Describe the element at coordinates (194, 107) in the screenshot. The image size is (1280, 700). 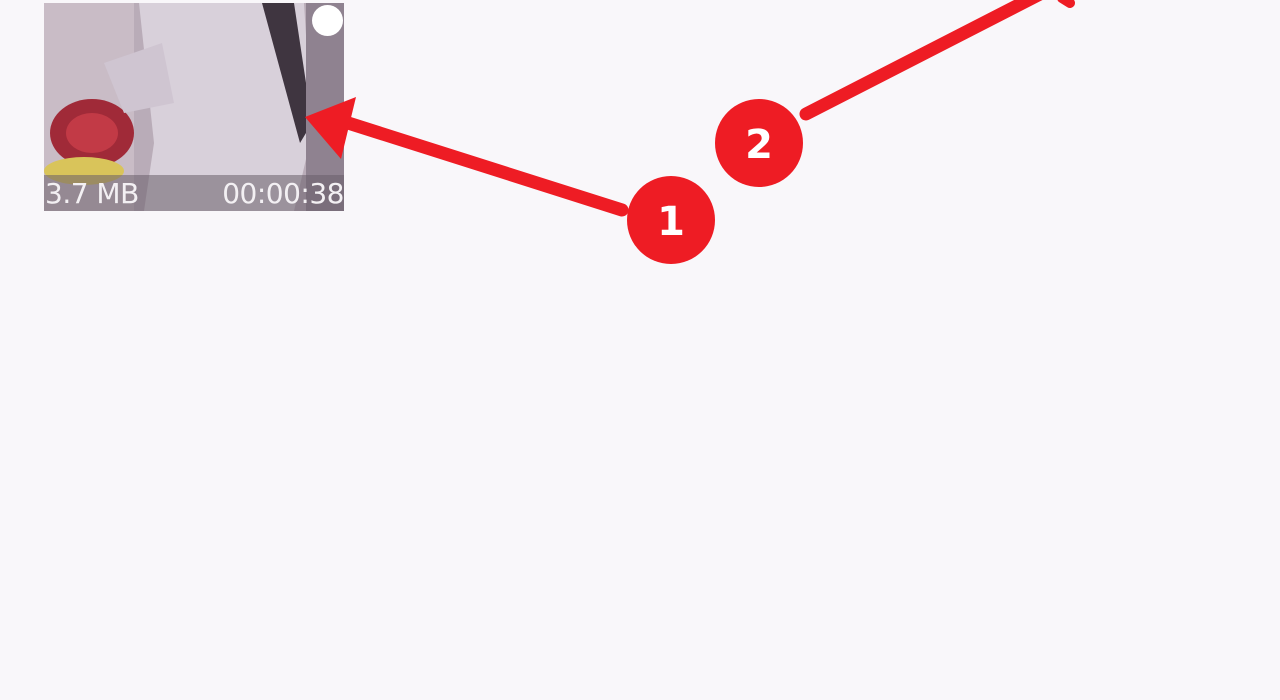
I see `video-thumbnail: 3.7 MB 00:00:38` at that location.